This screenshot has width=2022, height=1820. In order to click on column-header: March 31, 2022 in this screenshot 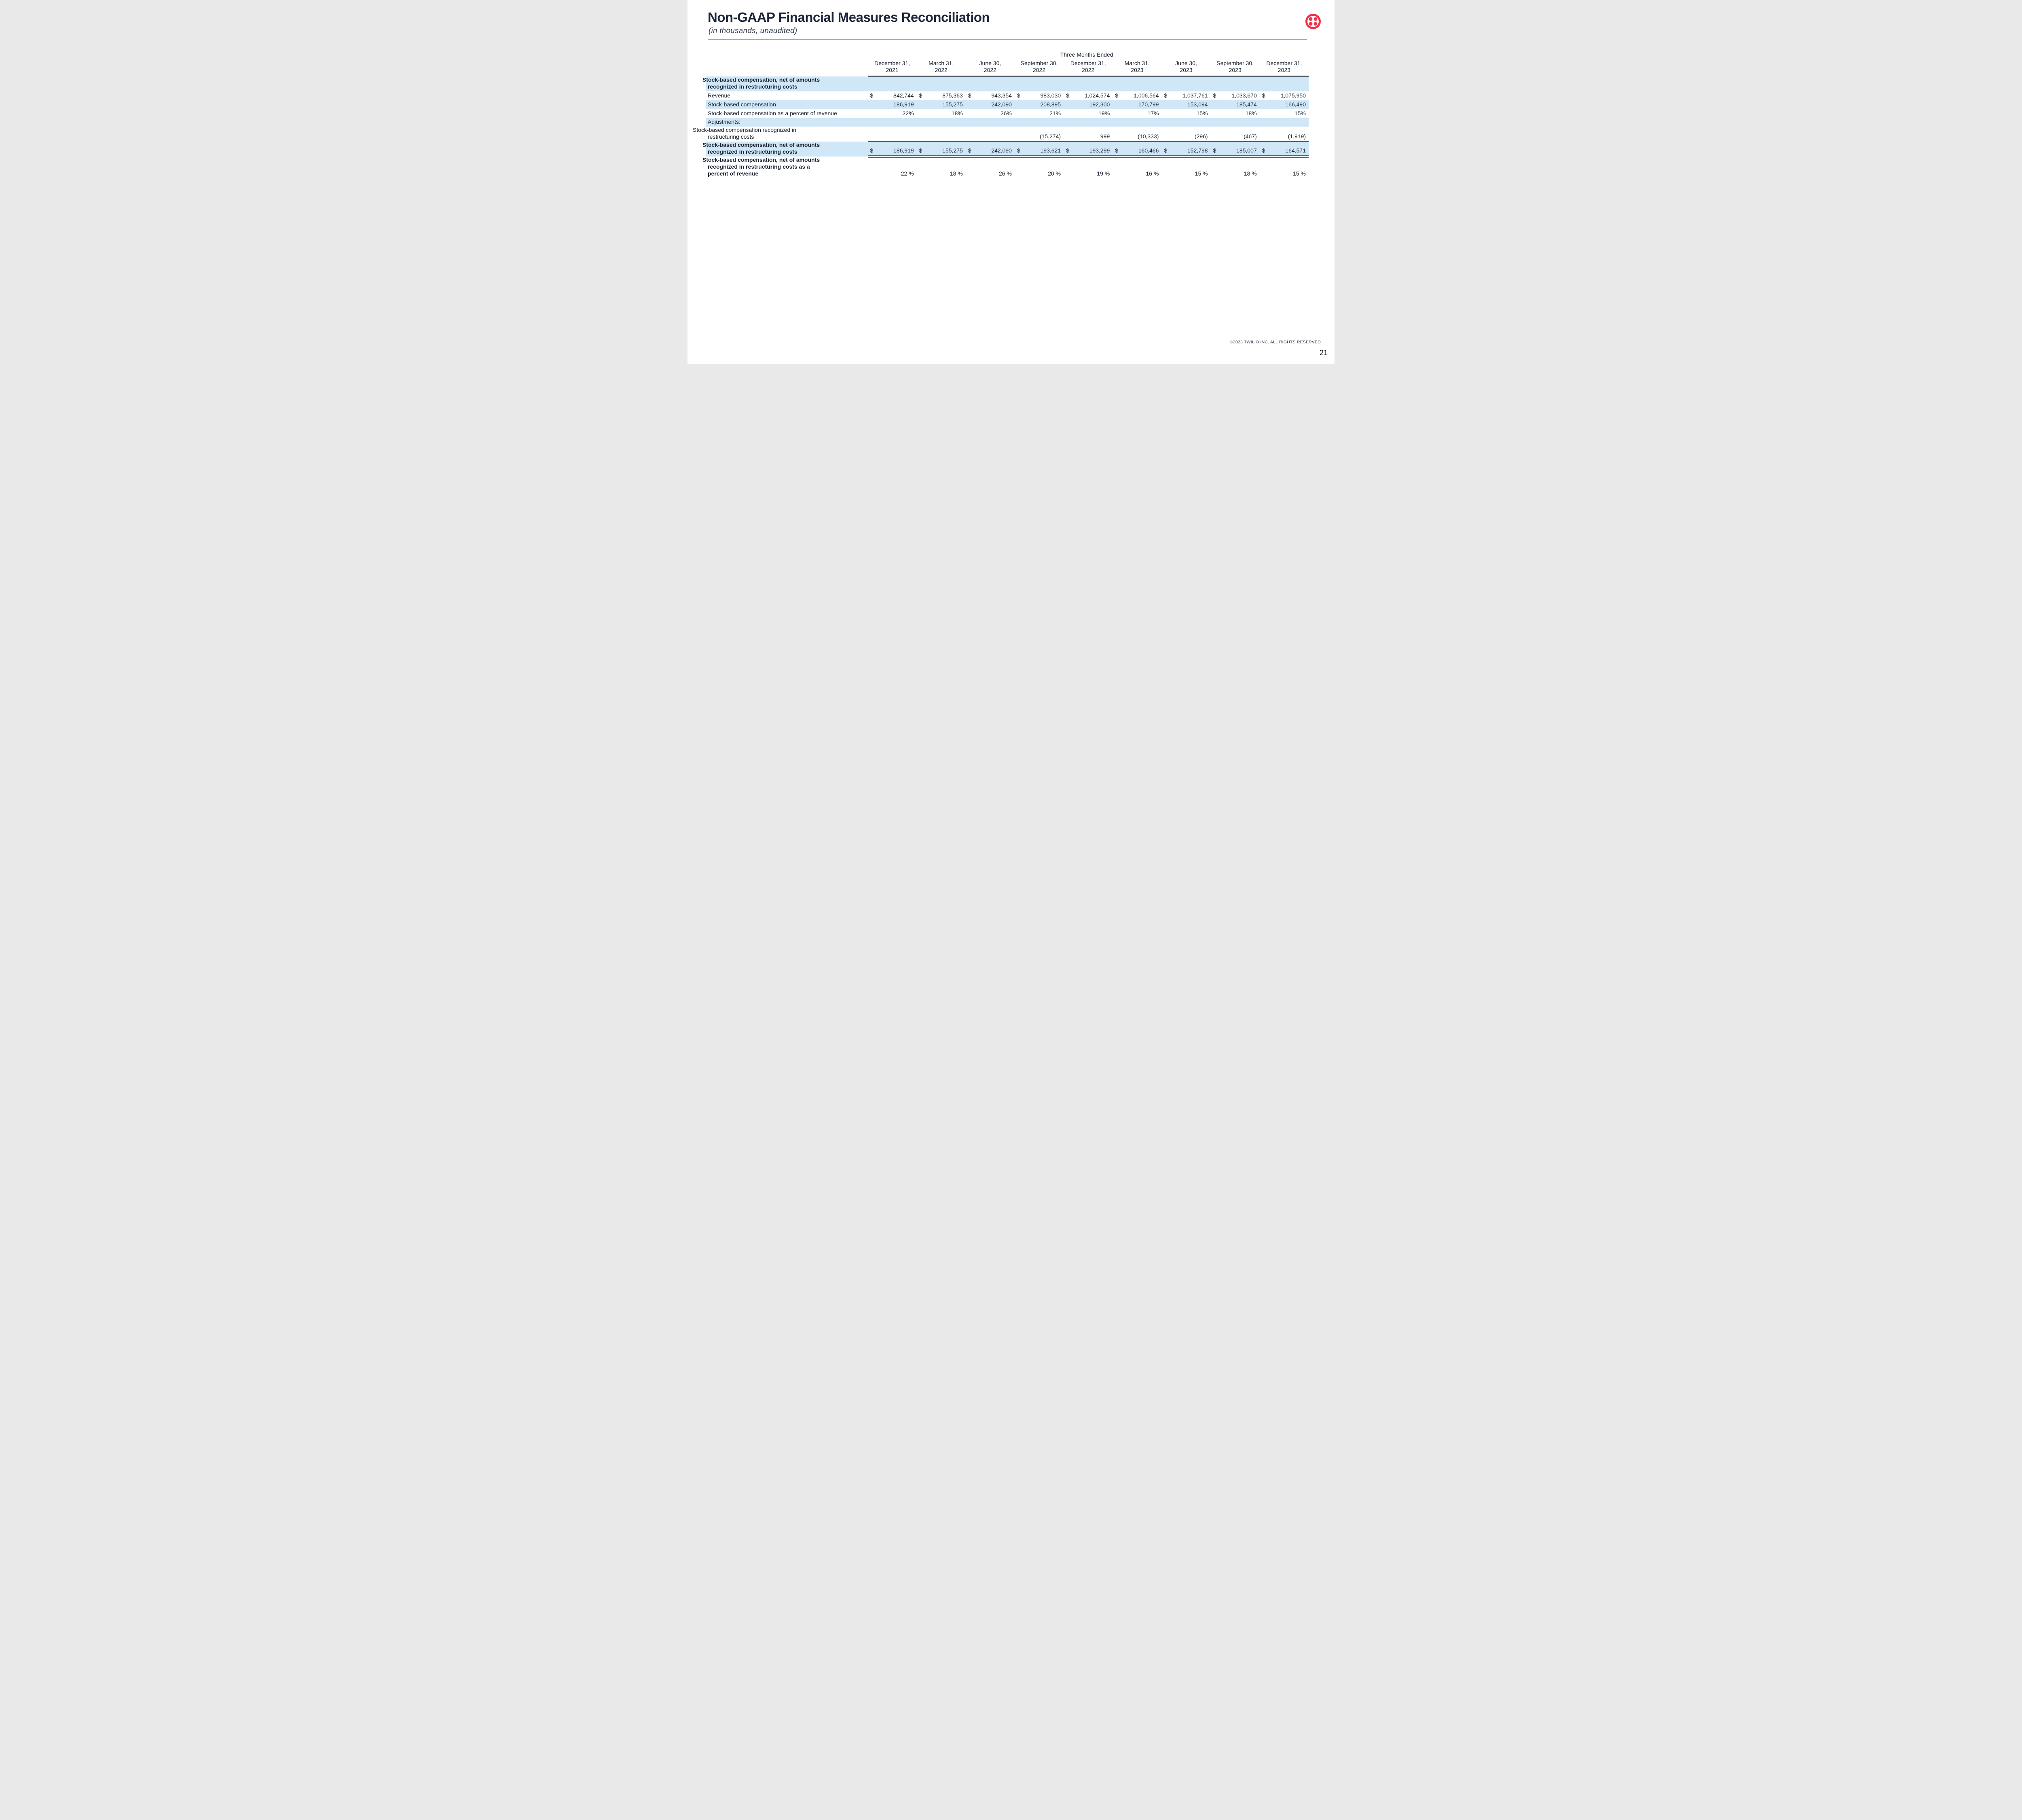, I will do `click(941, 68)`.